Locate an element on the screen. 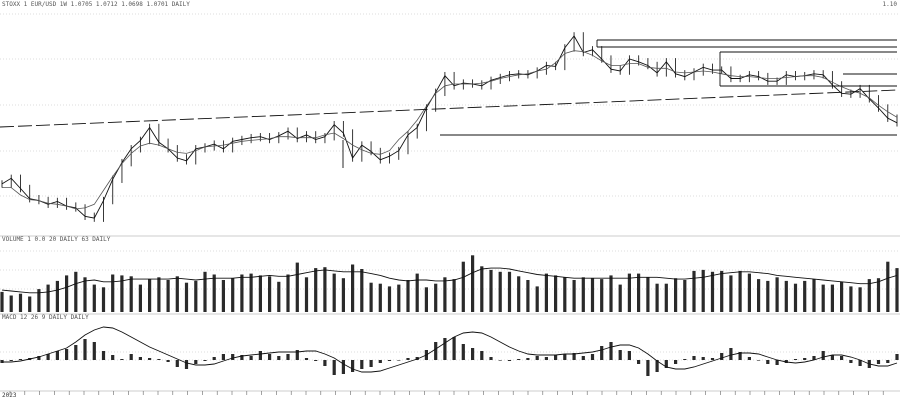 The height and width of the screenshot is (404, 900). long-trendline-dashed is located at coordinates (449, 108).